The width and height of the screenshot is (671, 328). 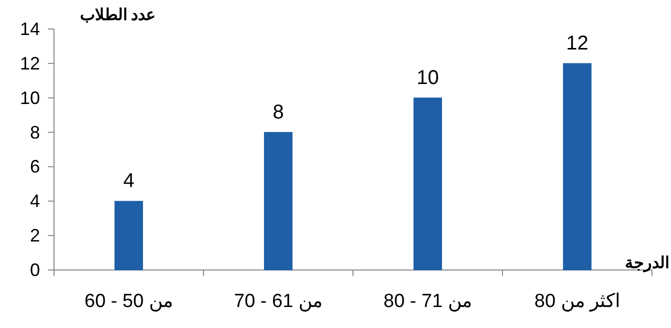 What do you see at coordinates (278, 112) in the screenshot?
I see `data-label: 8` at bounding box center [278, 112].